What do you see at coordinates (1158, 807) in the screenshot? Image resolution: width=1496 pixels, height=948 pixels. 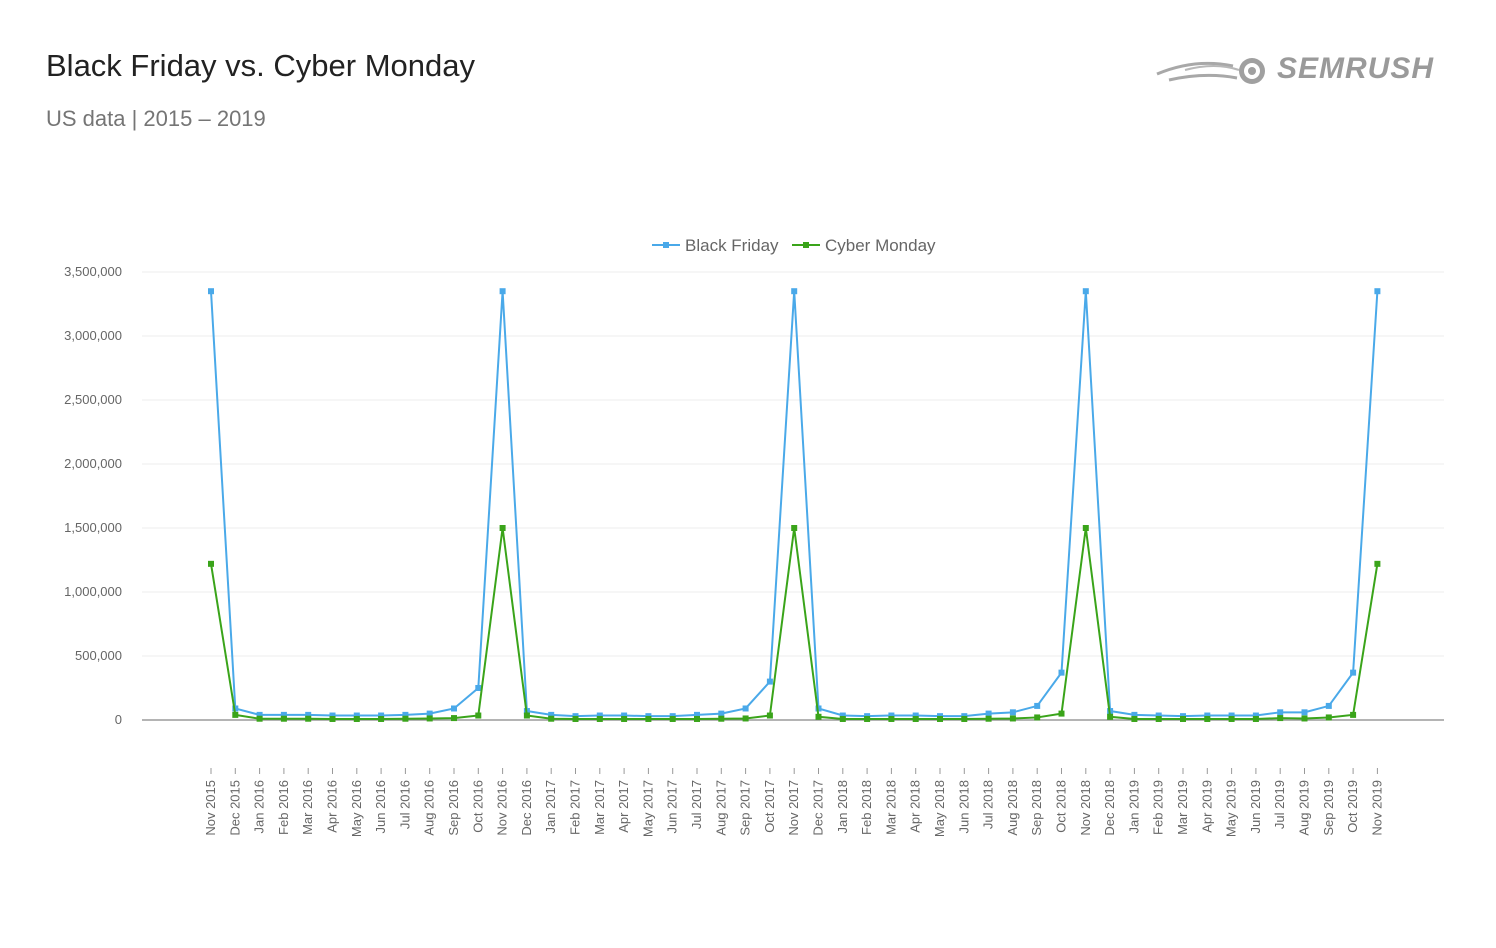 I see `x-tick-label: Feb 2019` at bounding box center [1158, 807].